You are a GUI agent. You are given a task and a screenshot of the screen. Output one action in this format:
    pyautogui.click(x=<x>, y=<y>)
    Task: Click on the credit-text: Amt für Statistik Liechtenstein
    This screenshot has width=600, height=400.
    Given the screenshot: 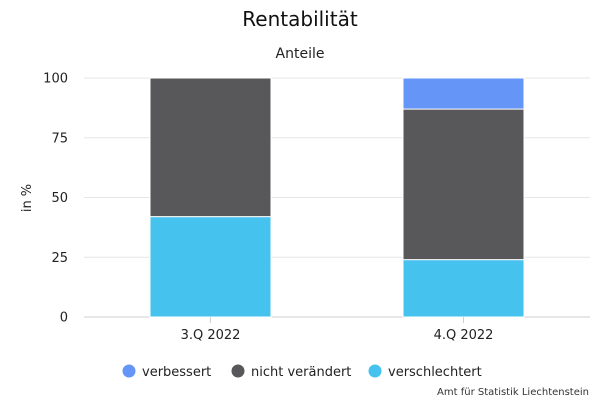 What is the action you would take?
    pyautogui.click(x=513, y=392)
    